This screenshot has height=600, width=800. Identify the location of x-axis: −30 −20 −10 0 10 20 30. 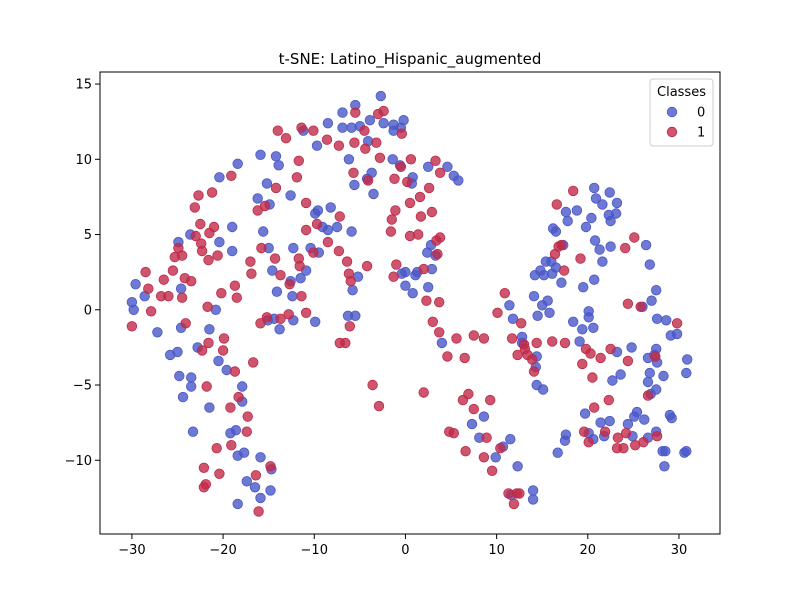
(402, 546).